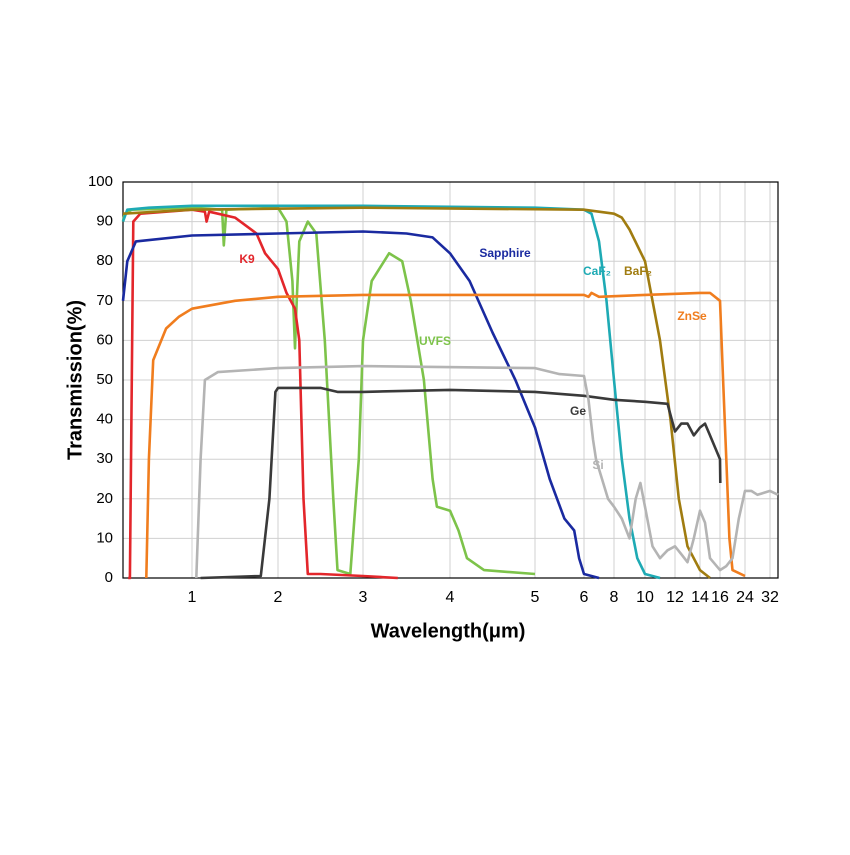 This screenshot has height=855, width=850. Describe the element at coordinates (675, 597) in the screenshot. I see `x-tick-label: 12` at that location.